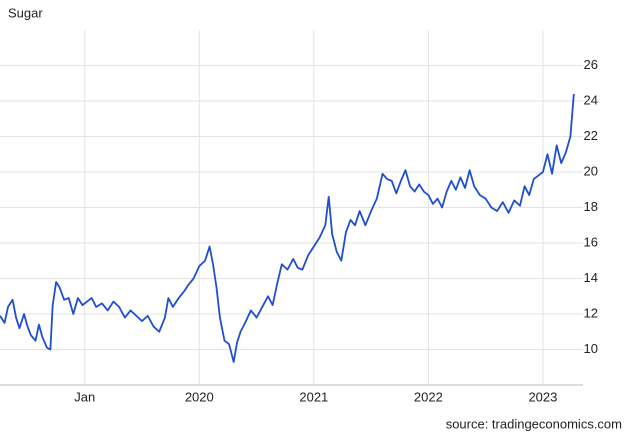 This screenshot has width=630, height=436. I want to click on y-tick-label: 14, so click(591, 277).